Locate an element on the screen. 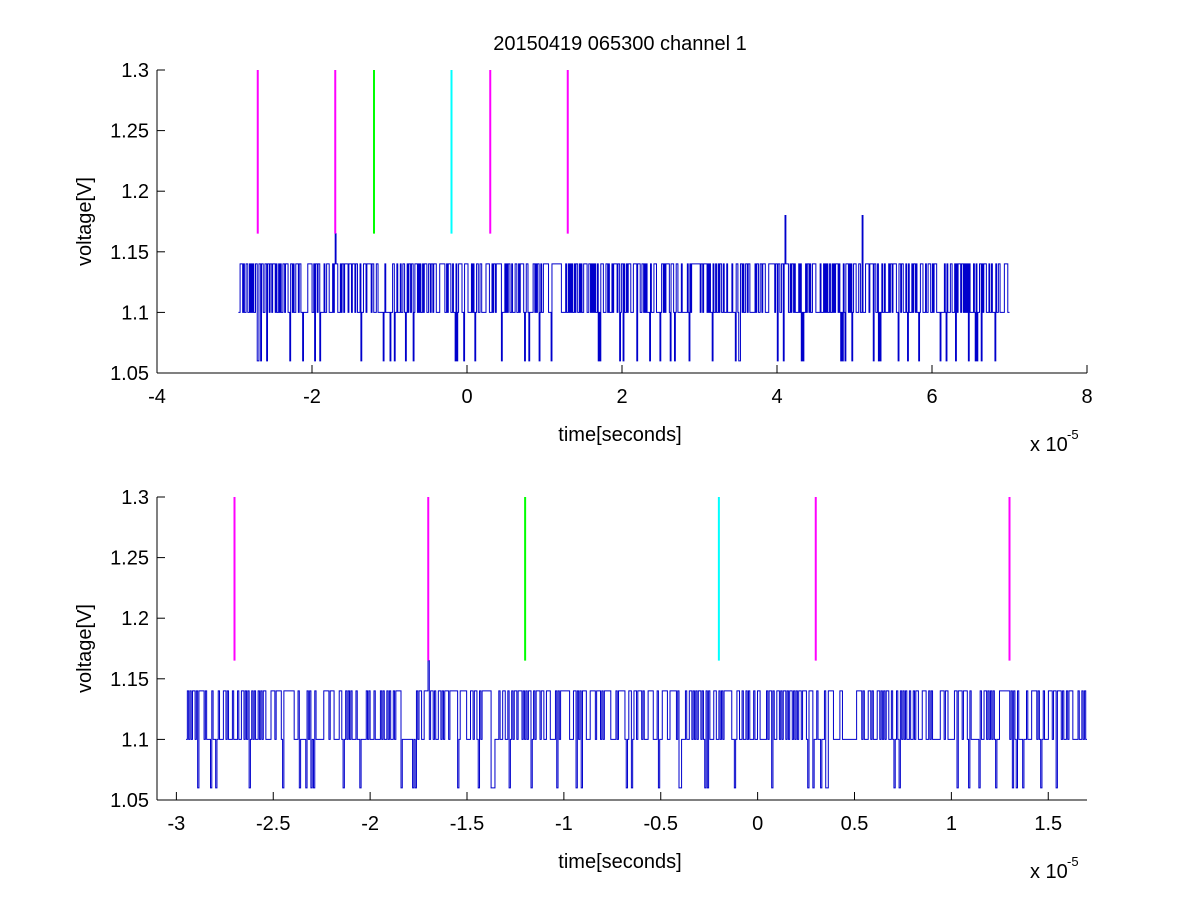  x-tick-label: -0.5 is located at coordinates (661, 824).